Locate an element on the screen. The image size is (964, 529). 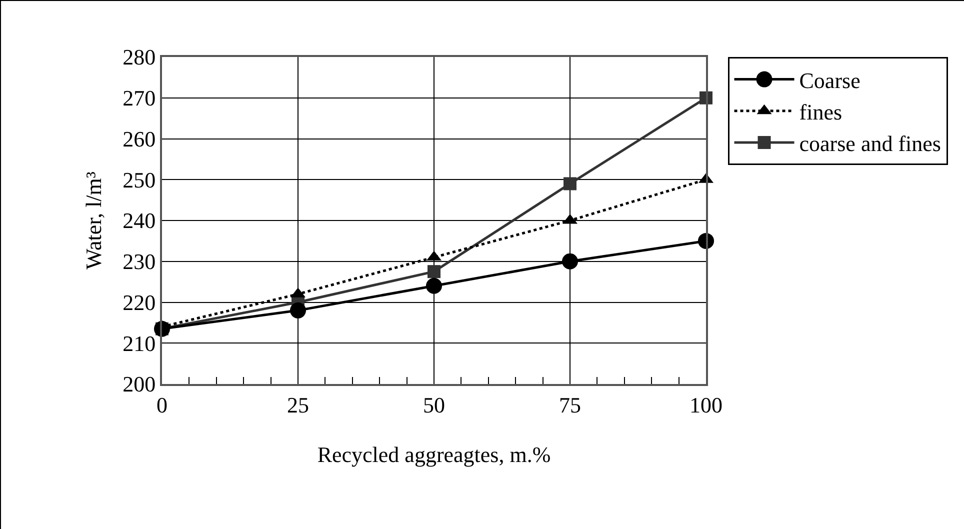
y-tick-label: 250 is located at coordinates (139, 179).